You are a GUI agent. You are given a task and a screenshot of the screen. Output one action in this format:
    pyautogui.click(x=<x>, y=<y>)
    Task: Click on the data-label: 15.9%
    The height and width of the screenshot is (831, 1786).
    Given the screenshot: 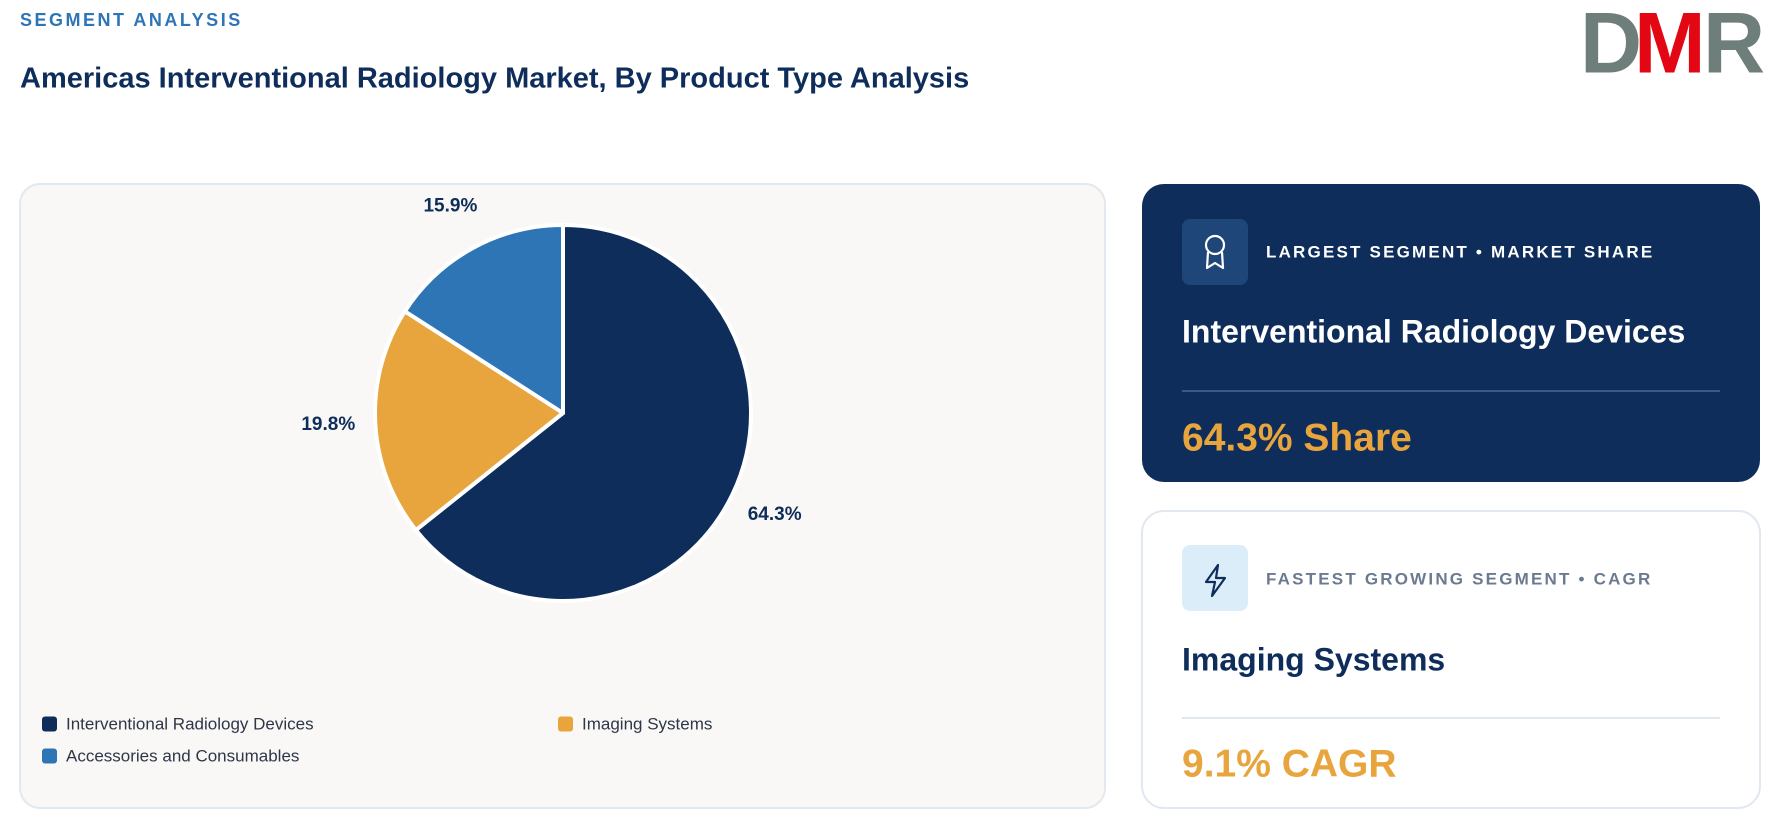 What is the action you would take?
    pyautogui.click(x=450, y=206)
    